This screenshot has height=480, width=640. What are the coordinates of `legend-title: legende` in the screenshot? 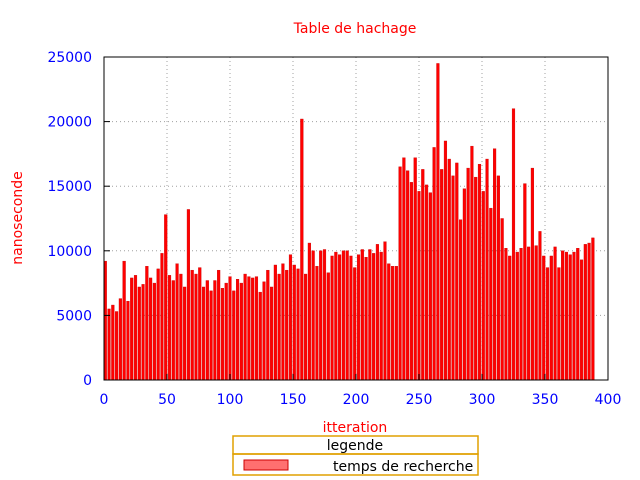 It's located at (355, 446).